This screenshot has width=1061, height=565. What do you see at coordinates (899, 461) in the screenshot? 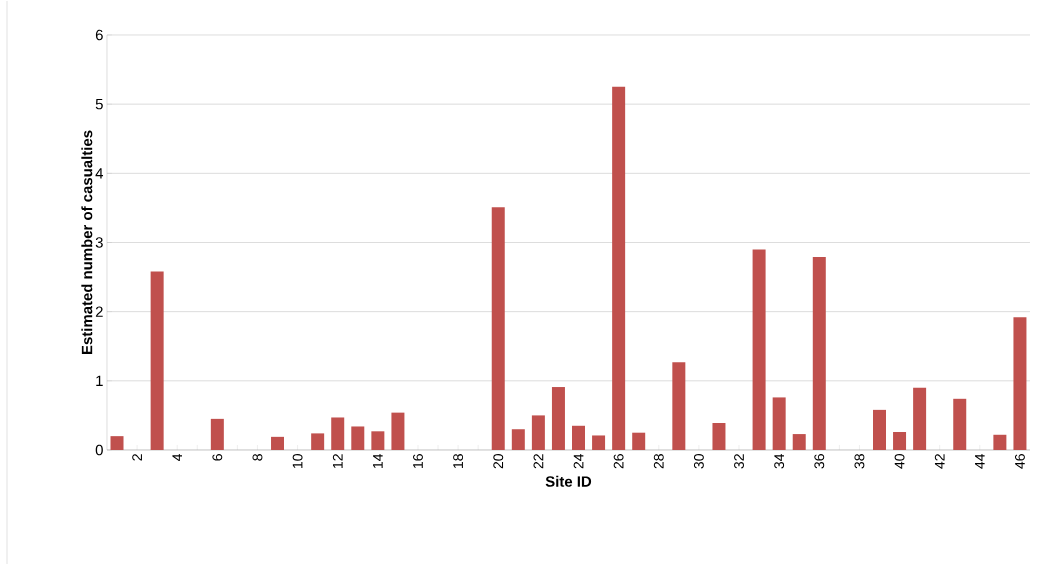
I see `x-tick-label: 40` at bounding box center [899, 461].